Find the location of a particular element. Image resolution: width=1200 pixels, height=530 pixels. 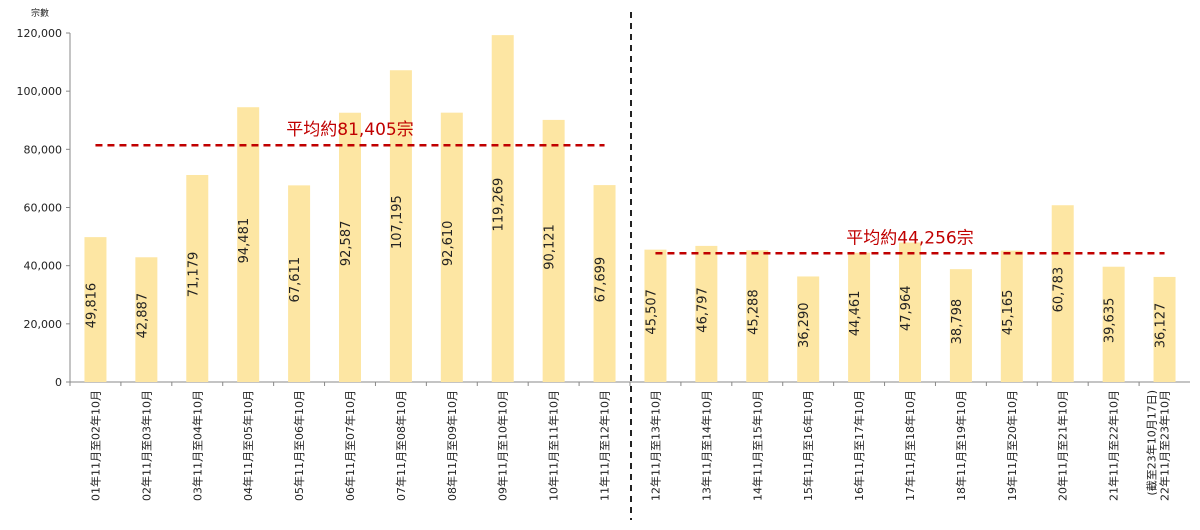

x-tick-label: 11年11月至12年10月 is located at coordinates (605, 445).